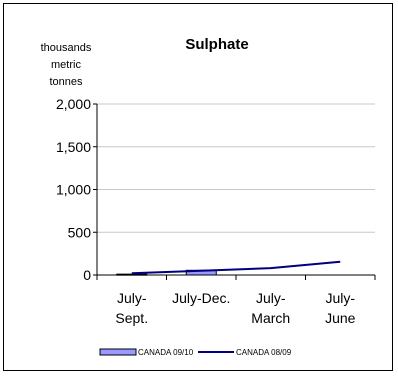  I want to click on y-axis-label-line: tonnes, so click(66, 82).